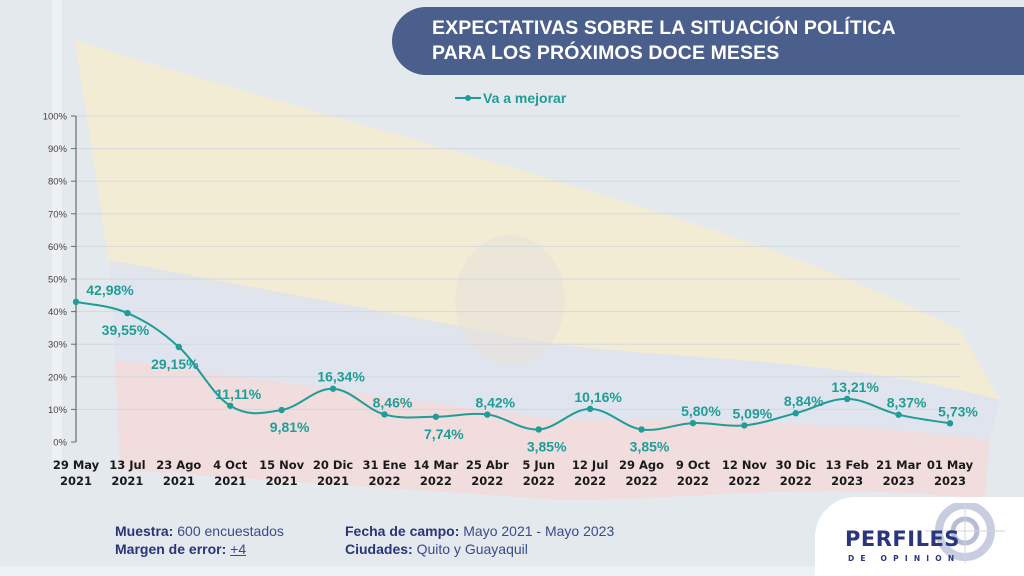 The width and height of the screenshot is (1024, 576). Describe the element at coordinates (144, 531) in the screenshot. I see `muestra-label: Muestra:` at that location.